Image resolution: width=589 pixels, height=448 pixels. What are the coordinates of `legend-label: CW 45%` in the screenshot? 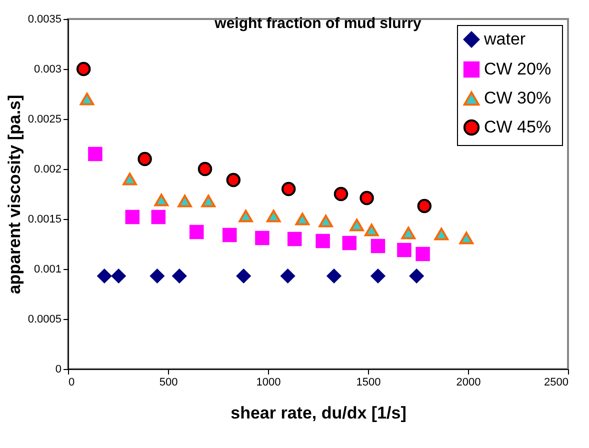 It's located at (518, 127).